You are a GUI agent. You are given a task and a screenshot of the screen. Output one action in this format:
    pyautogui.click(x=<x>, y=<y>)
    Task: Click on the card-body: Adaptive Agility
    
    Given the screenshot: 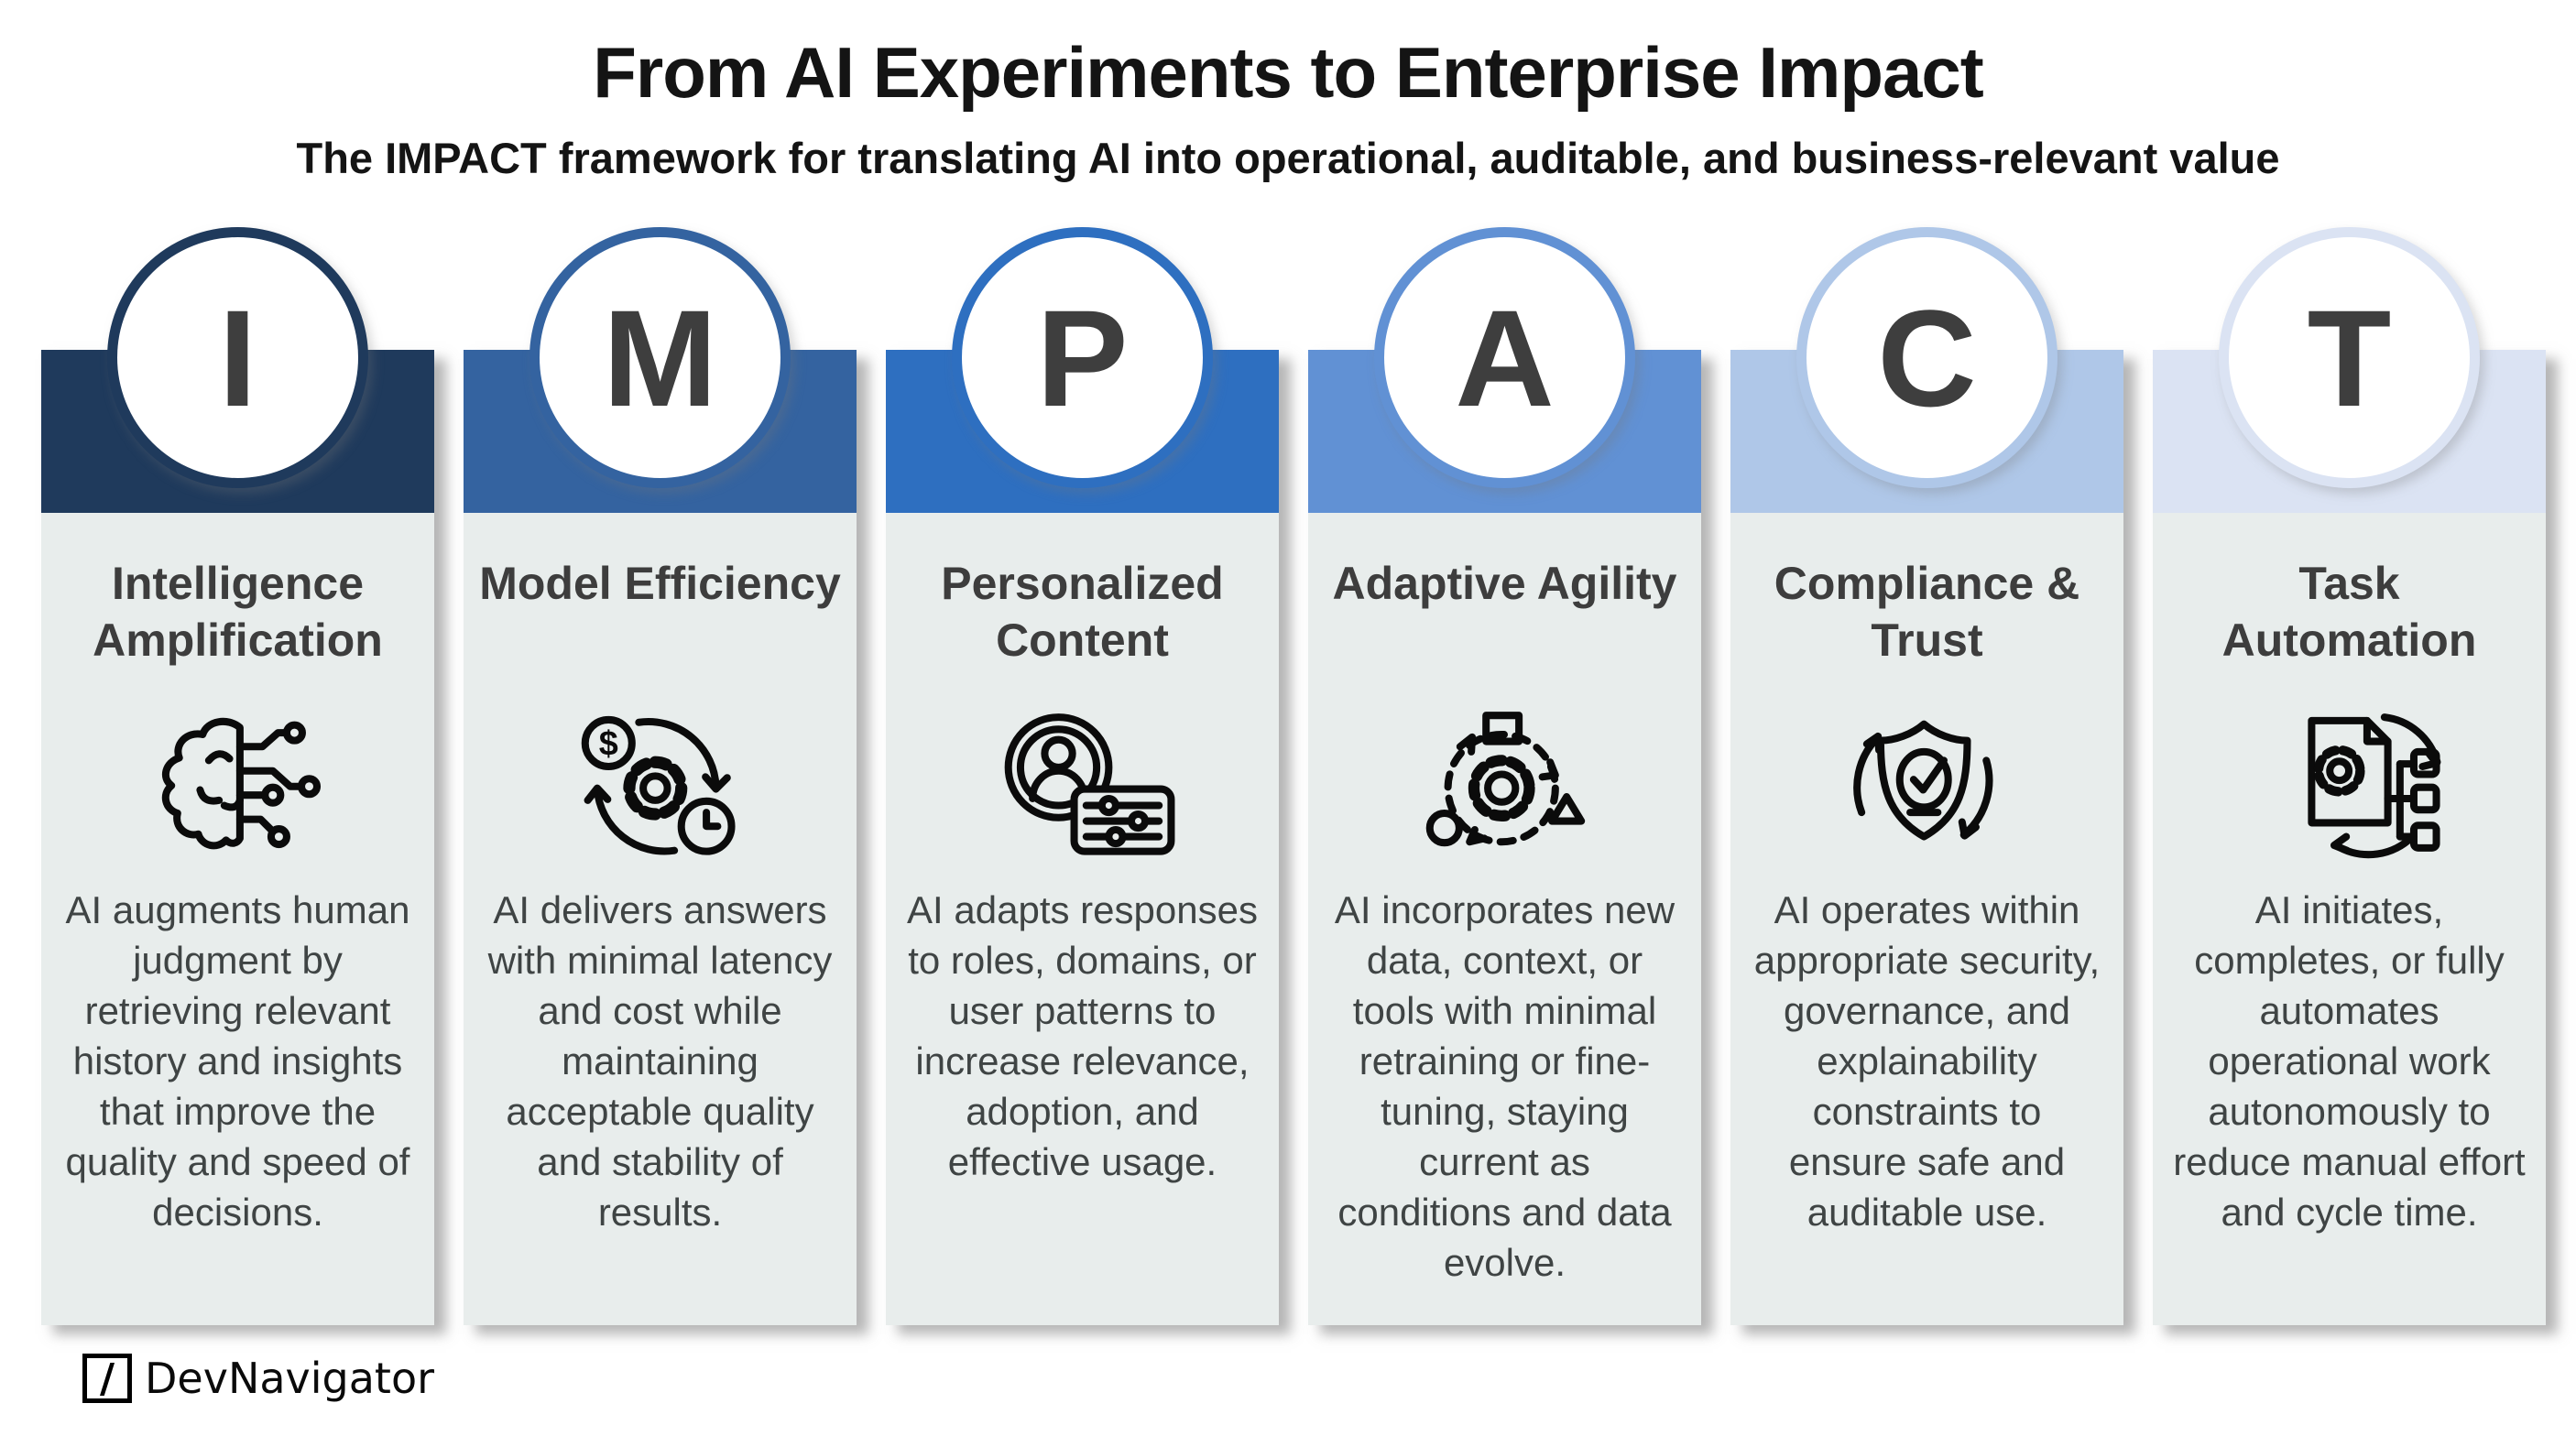 What is the action you would take?
    pyautogui.click(x=1505, y=919)
    